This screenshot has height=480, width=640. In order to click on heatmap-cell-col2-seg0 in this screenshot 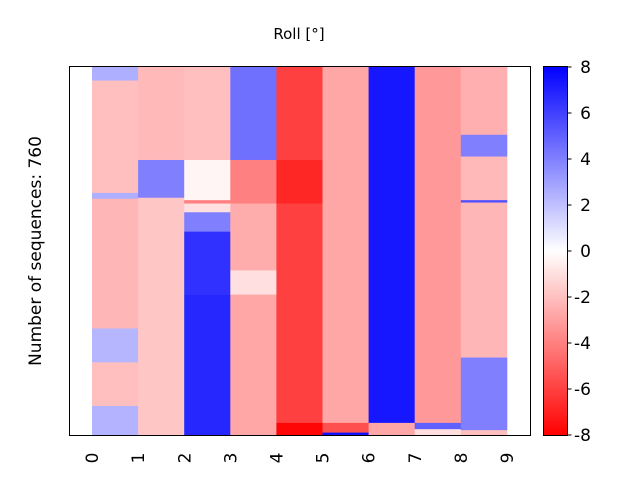, I will do `click(207, 114)`.